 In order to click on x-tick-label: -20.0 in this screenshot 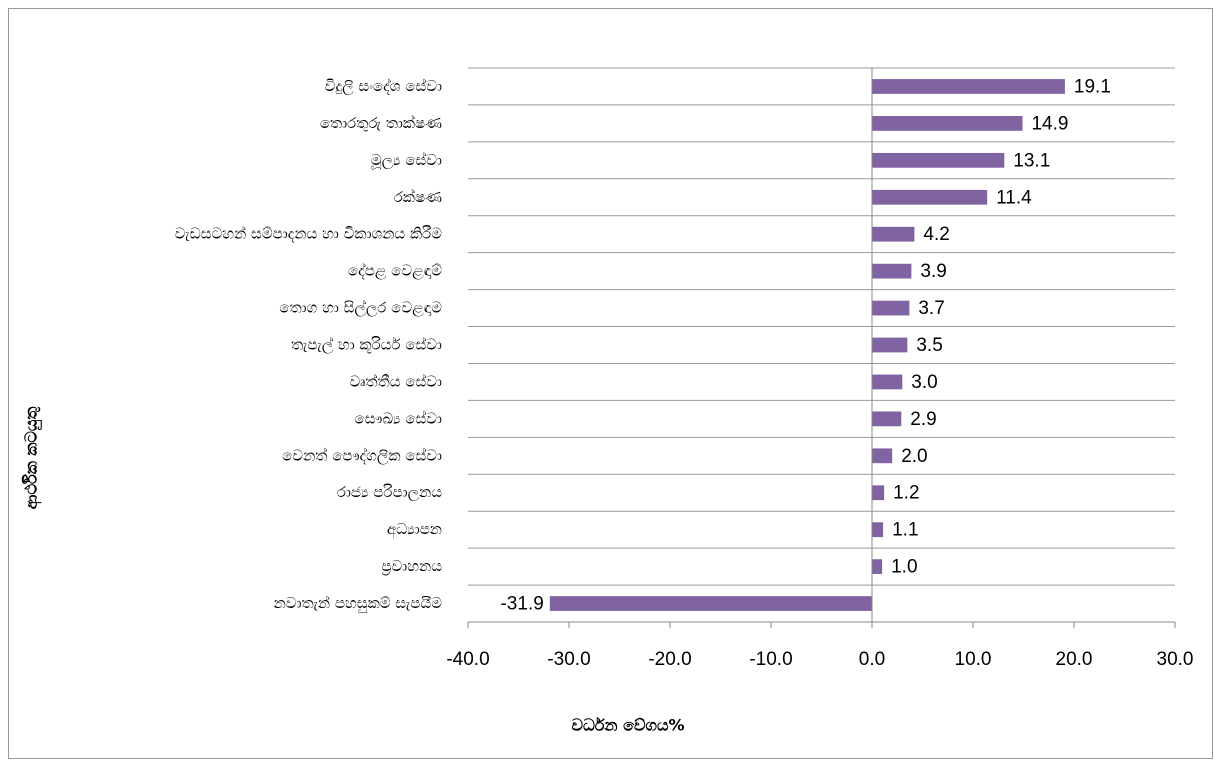, I will do `click(669, 659)`.